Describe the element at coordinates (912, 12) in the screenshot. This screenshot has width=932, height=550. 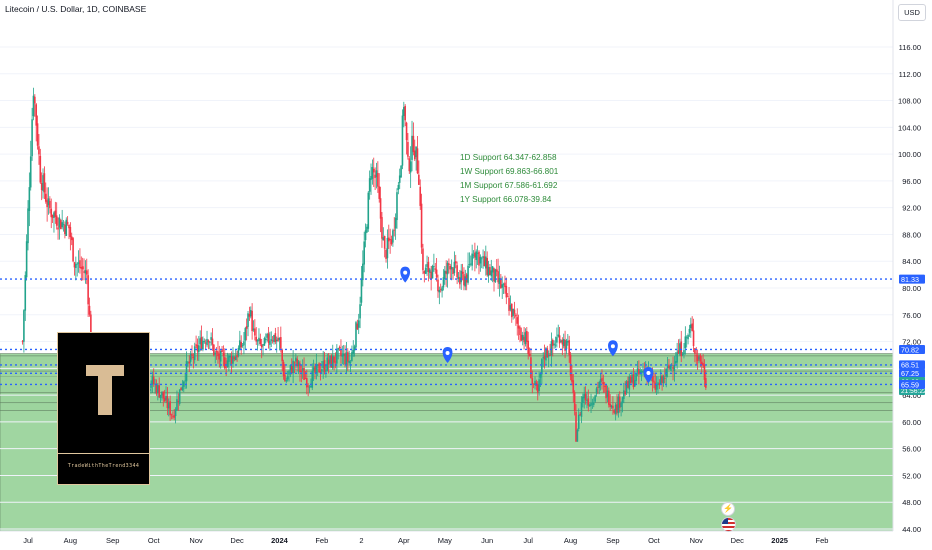
I see `currency-button: USD` at that location.